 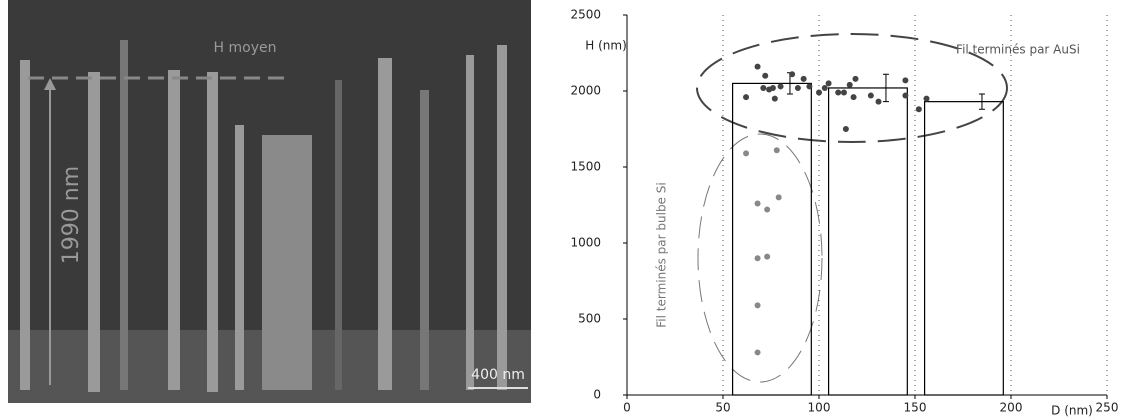 I want to click on x-tick-label: 200, so click(x=1011, y=408).